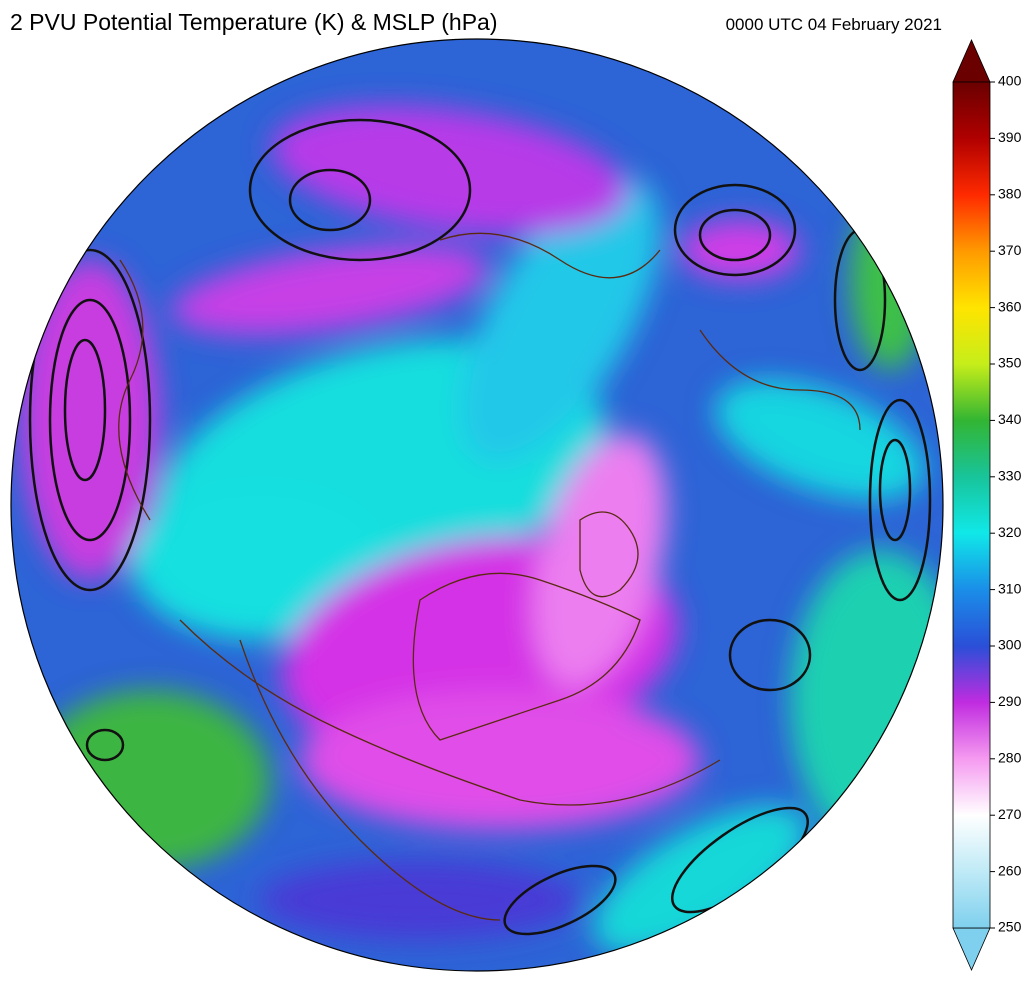 The width and height of the screenshot is (1031, 982). What do you see at coordinates (1010, 645) in the screenshot?
I see `colorbar-tick-label: 300` at bounding box center [1010, 645].